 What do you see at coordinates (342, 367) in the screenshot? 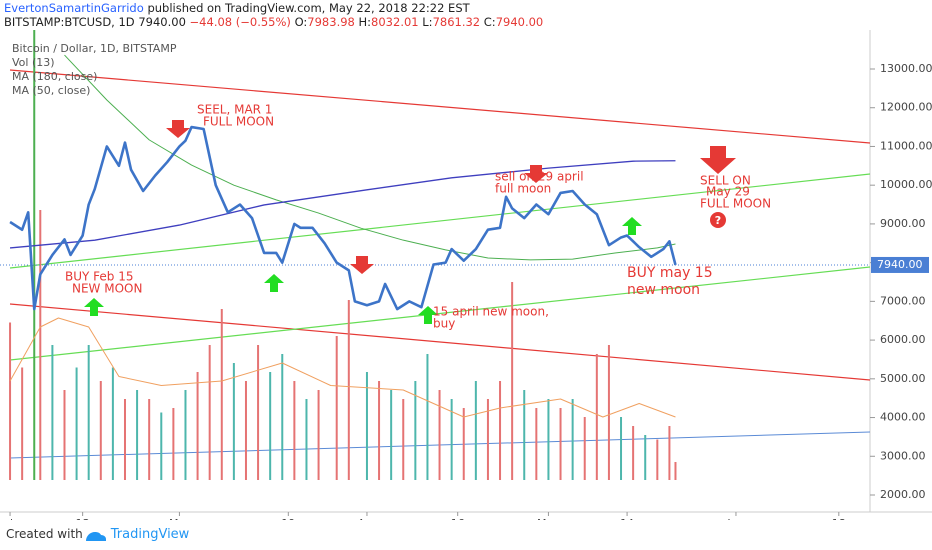
I see `volume-ma` at bounding box center [342, 367].